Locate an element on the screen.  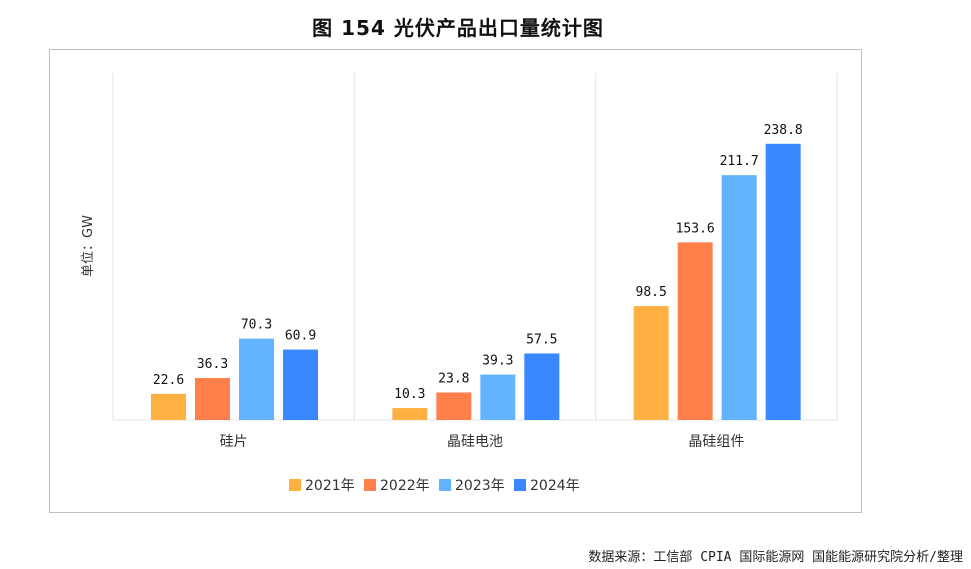
legend-label: 2023年 is located at coordinates (480, 486).